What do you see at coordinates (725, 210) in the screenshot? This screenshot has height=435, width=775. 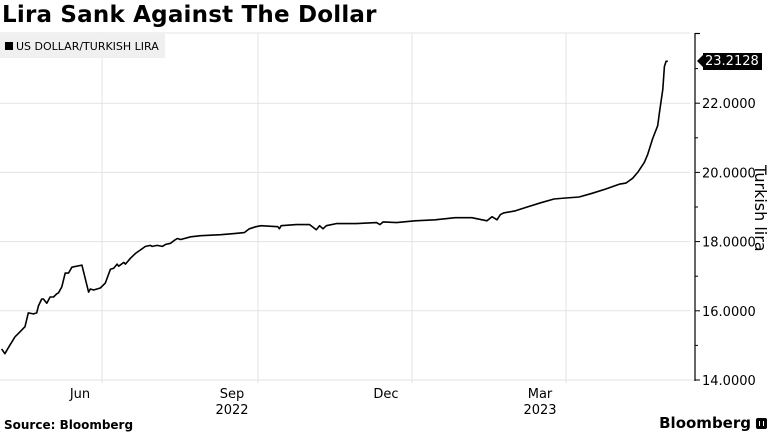 I see `y-axis: 14.0000 16.0000 18.0000 20.0000 22.0000` at bounding box center [725, 210].